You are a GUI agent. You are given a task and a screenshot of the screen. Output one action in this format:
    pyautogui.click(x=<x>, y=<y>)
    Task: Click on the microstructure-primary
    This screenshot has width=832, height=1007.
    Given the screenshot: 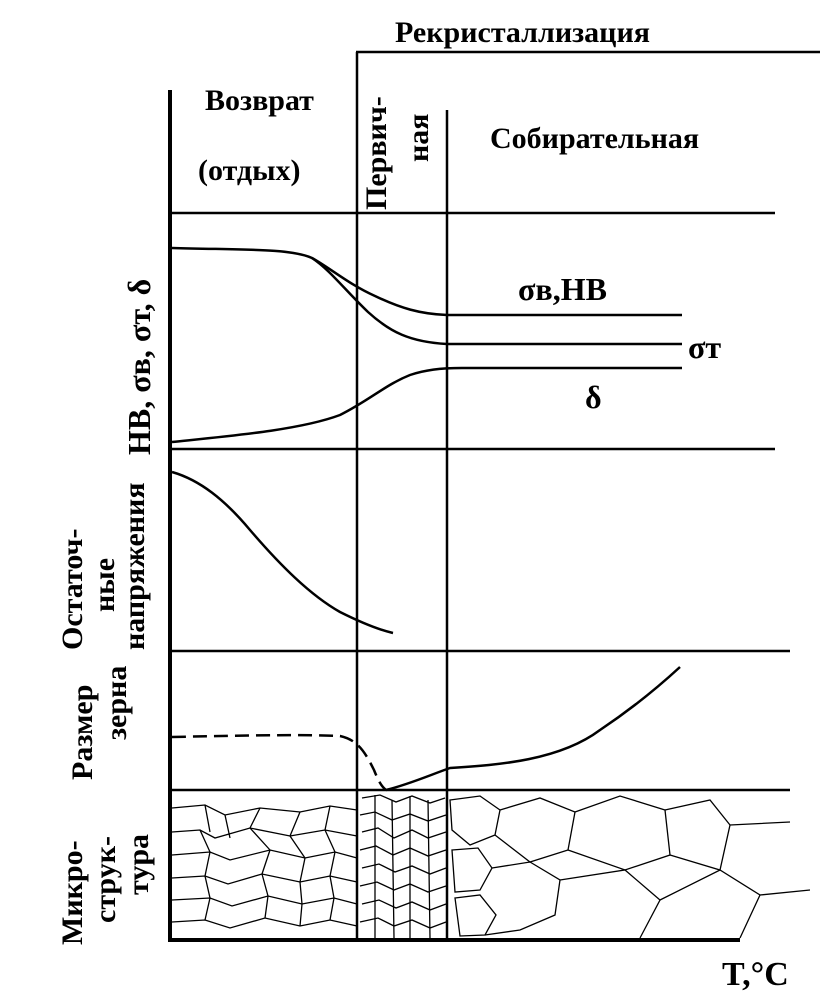 What is the action you would take?
    pyautogui.click(x=403, y=866)
    